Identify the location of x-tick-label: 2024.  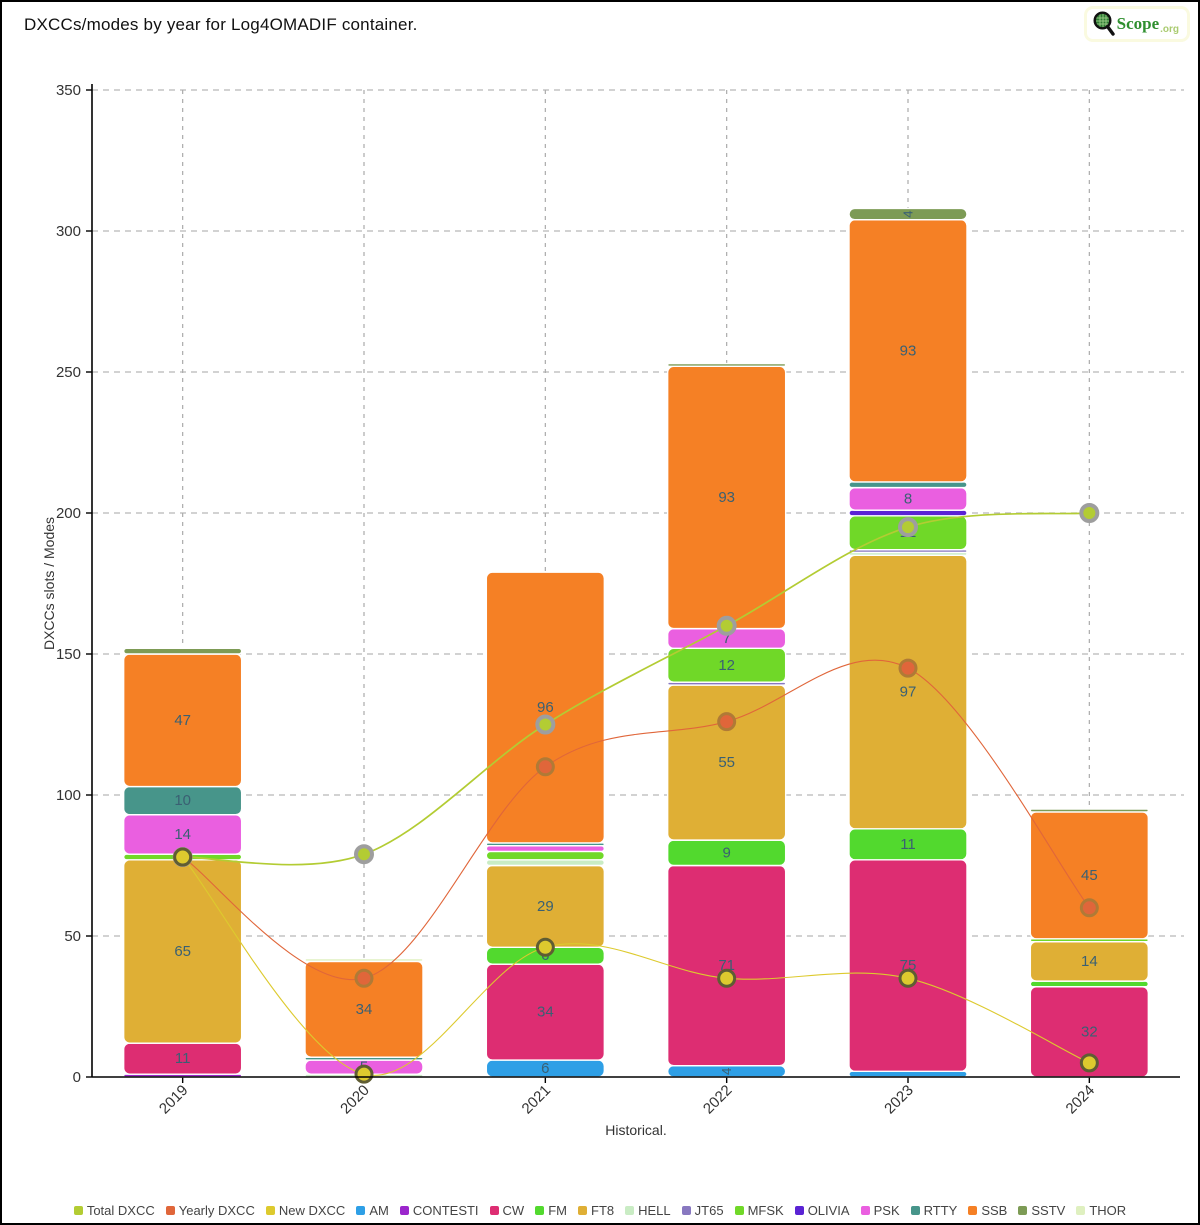
(1081, 1100).